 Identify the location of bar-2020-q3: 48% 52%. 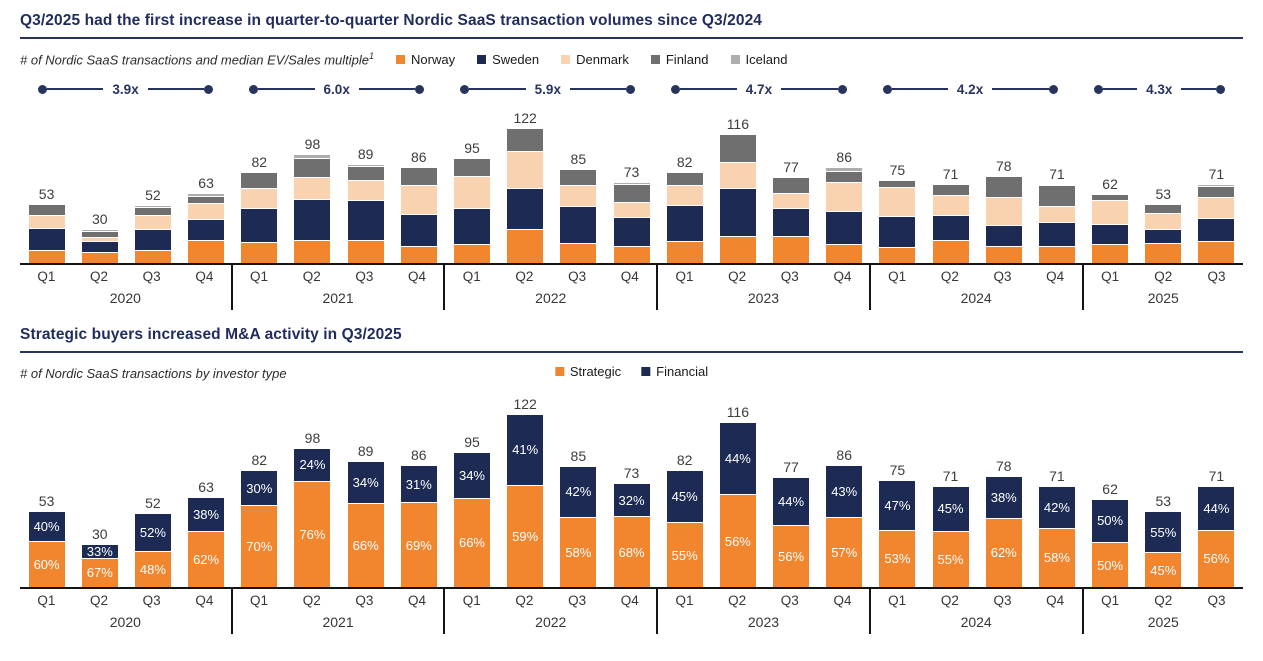
(152, 550).